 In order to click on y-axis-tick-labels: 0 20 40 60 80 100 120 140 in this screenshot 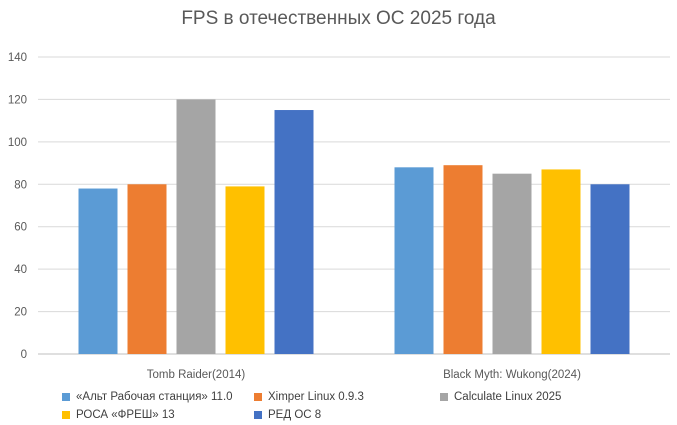, I will do `click(17, 206)`.